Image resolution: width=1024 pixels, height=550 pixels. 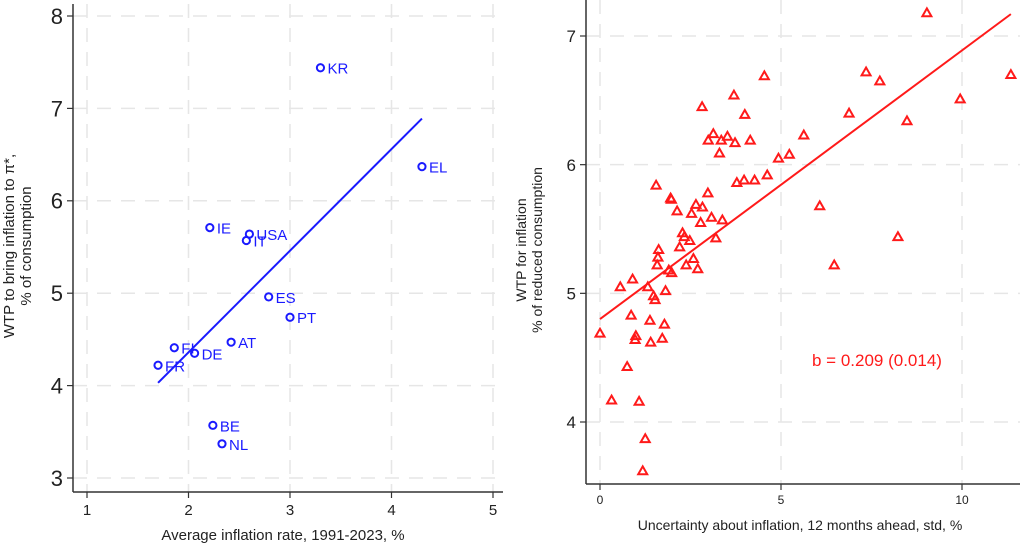 What do you see at coordinates (337, 69) in the screenshot?
I see `point-label: KR` at bounding box center [337, 69].